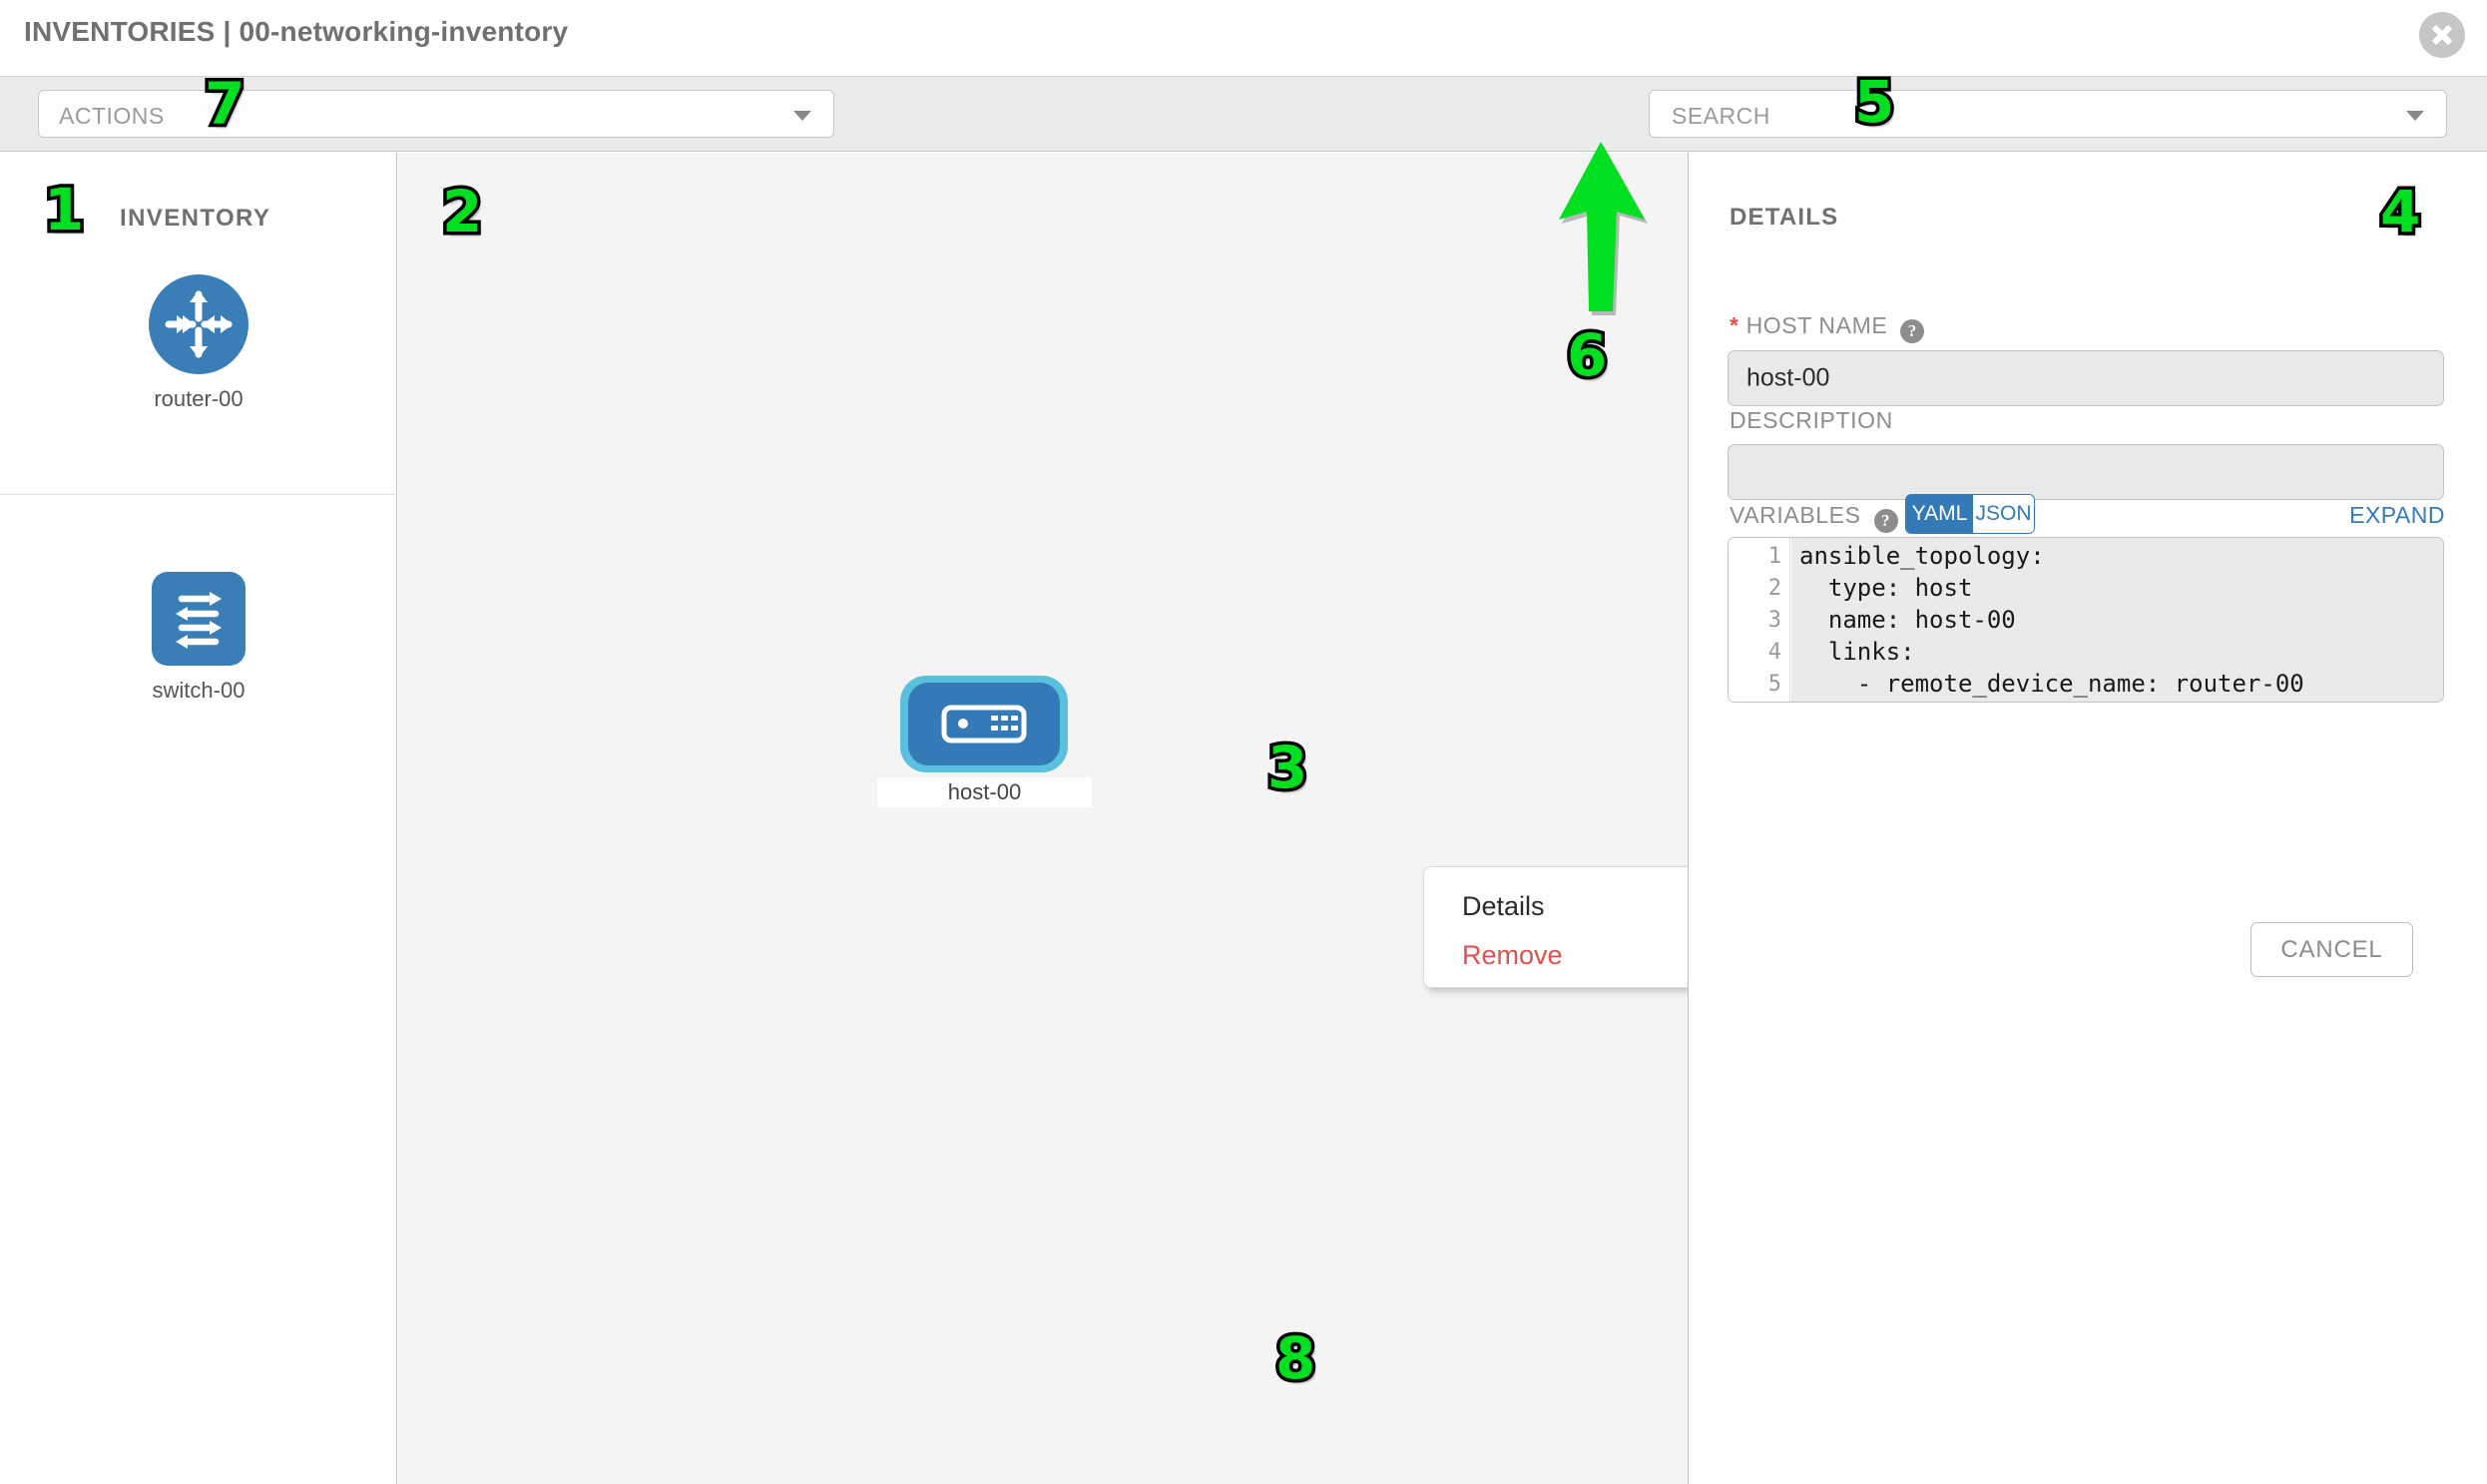  Describe the element at coordinates (2048, 114) in the screenshot. I see `search-dropdown: SEARCH` at that location.